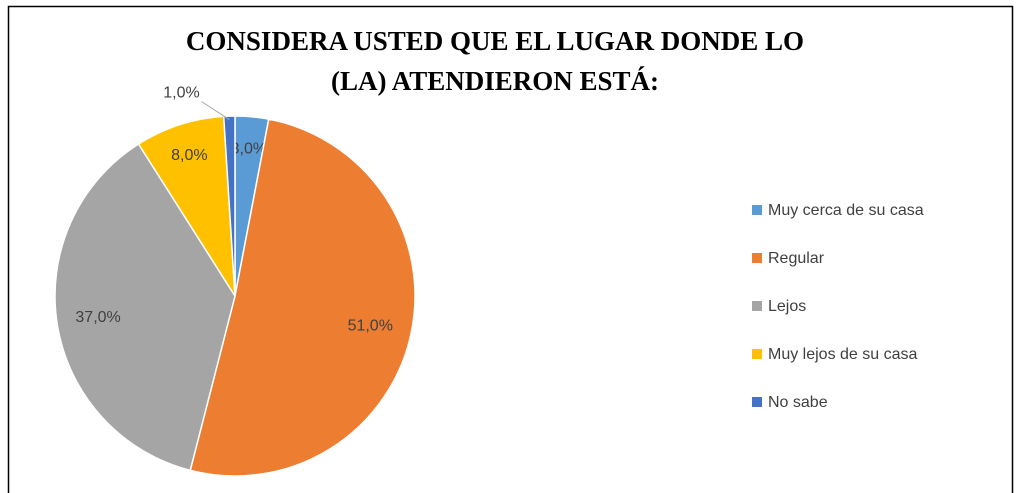  What do you see at coordinates (189, 155) in the screenshot?
I see `data-label: 8,0%` at bounding box center [189, 155].